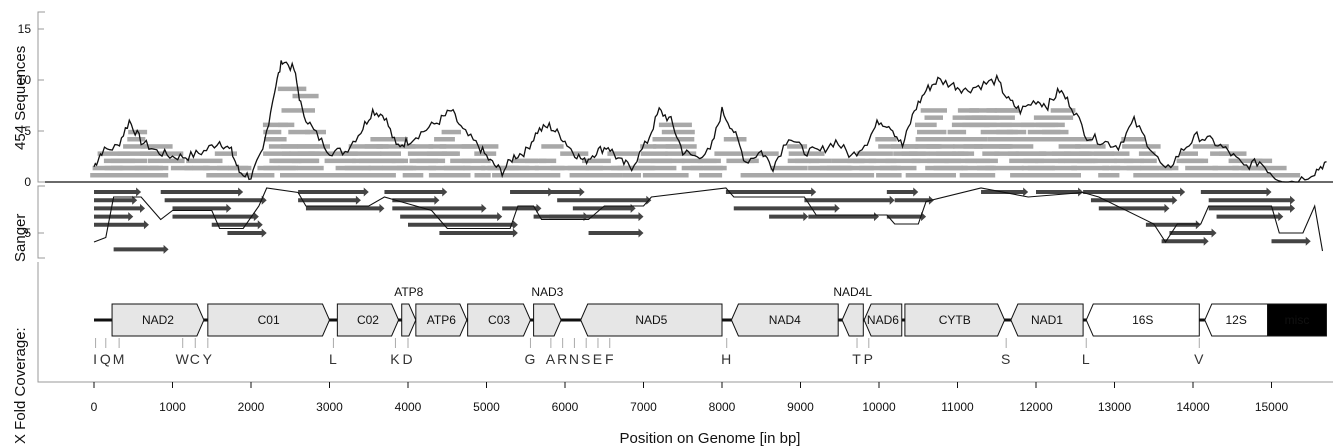 The width and height of the screenshot is (1333, 447). I want to click on tick-labels-454: 0 5 10 15, so click(31, 105).